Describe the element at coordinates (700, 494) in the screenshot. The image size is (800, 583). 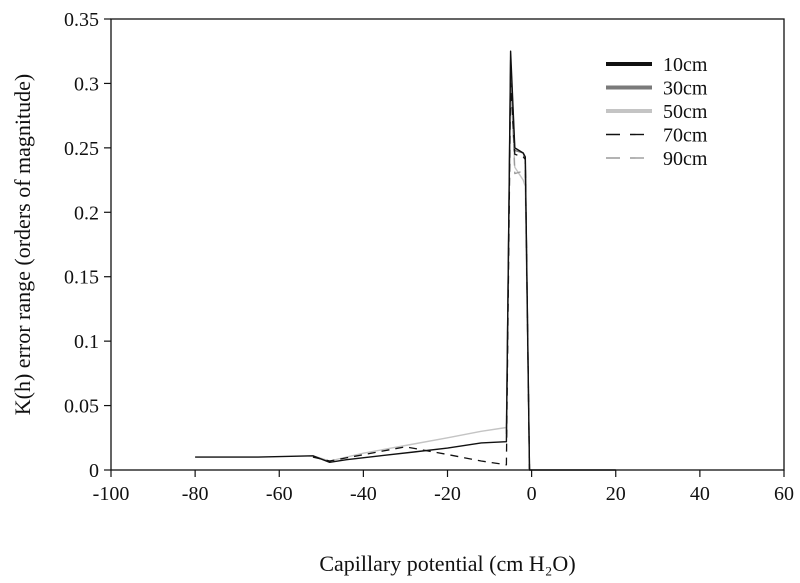
I see `x-tick-label: 40` at that location.